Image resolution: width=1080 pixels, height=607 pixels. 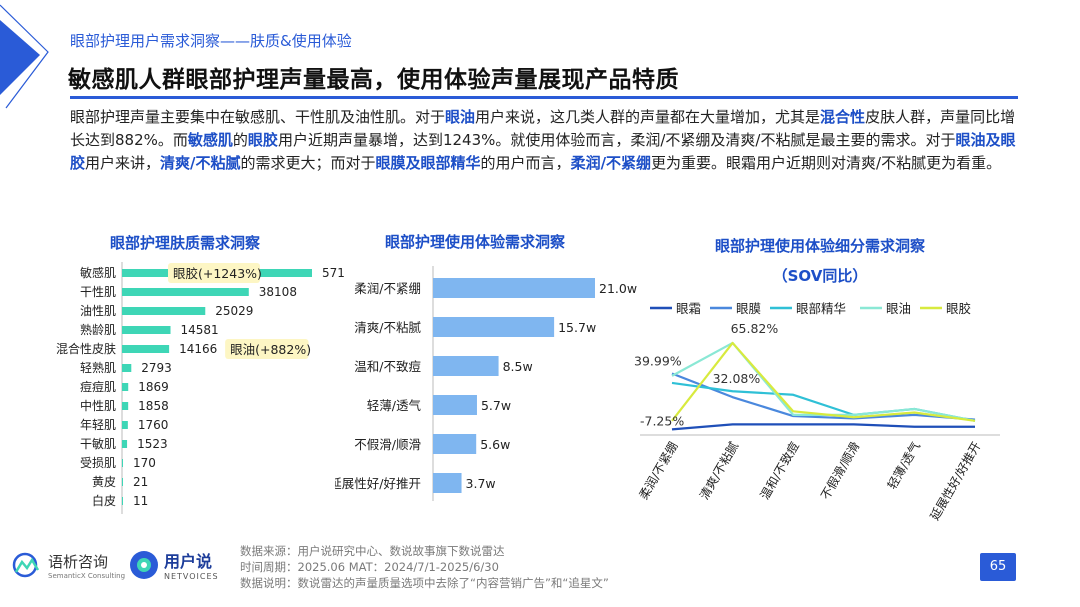 I want to click on corner-decoration, so click(x=24, y=56).